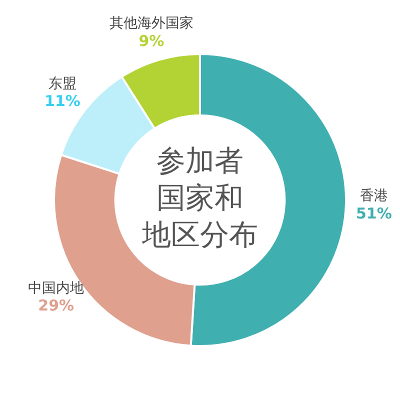 The height and width of the screenshot is (400, 400). I want to click on slice-label: 其他海外国家, so click(151, 24).